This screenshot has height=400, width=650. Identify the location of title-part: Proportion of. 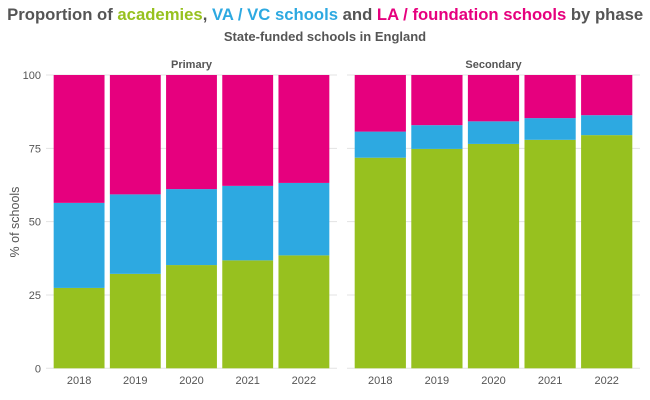
(62, 14).